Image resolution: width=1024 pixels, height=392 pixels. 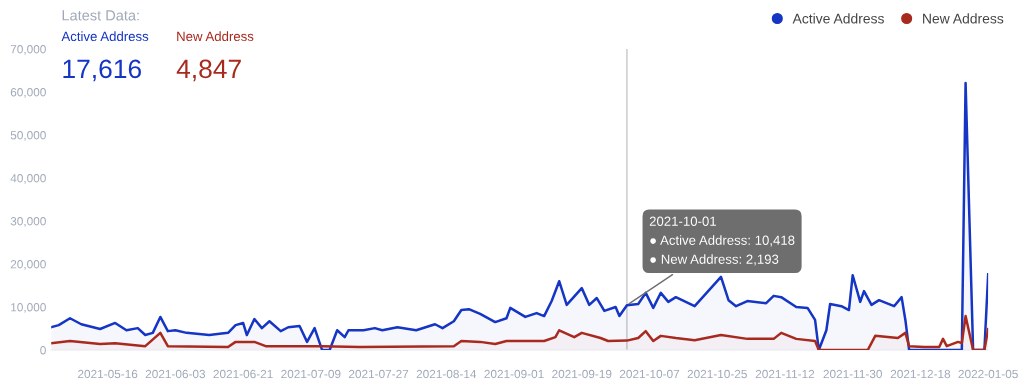 I want to click on x-tick-label: 2021-06-03, so click(x=175, y=374).